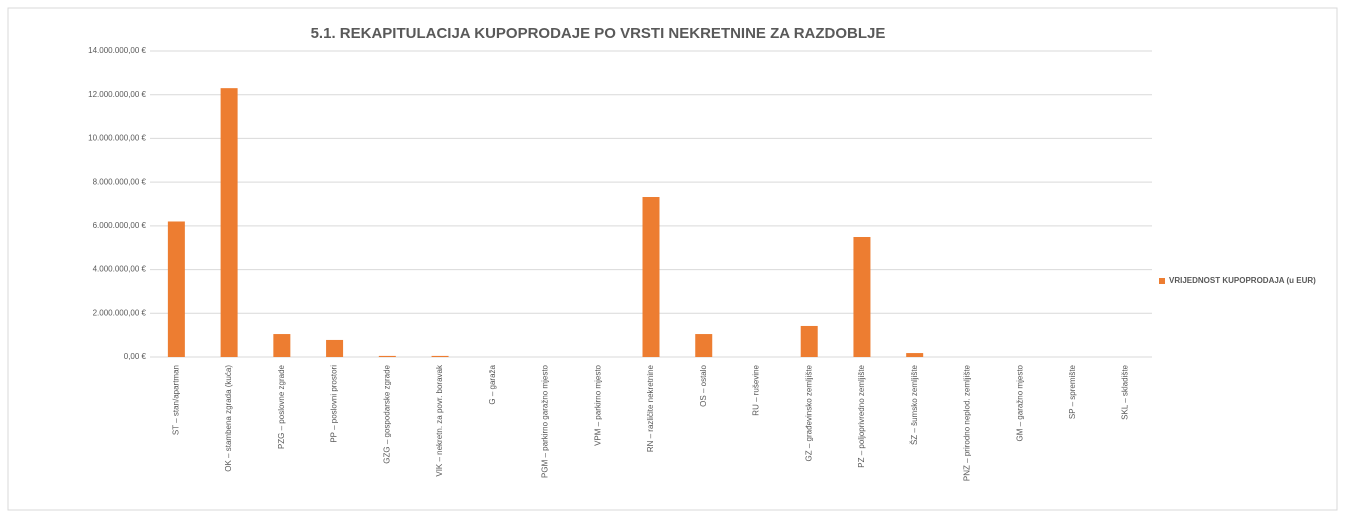 Image resolution: width=1345 pixels, height=522 pixels. I want to click on x-tick-label: VPM – parkirno mjesto, so click(597, 404).